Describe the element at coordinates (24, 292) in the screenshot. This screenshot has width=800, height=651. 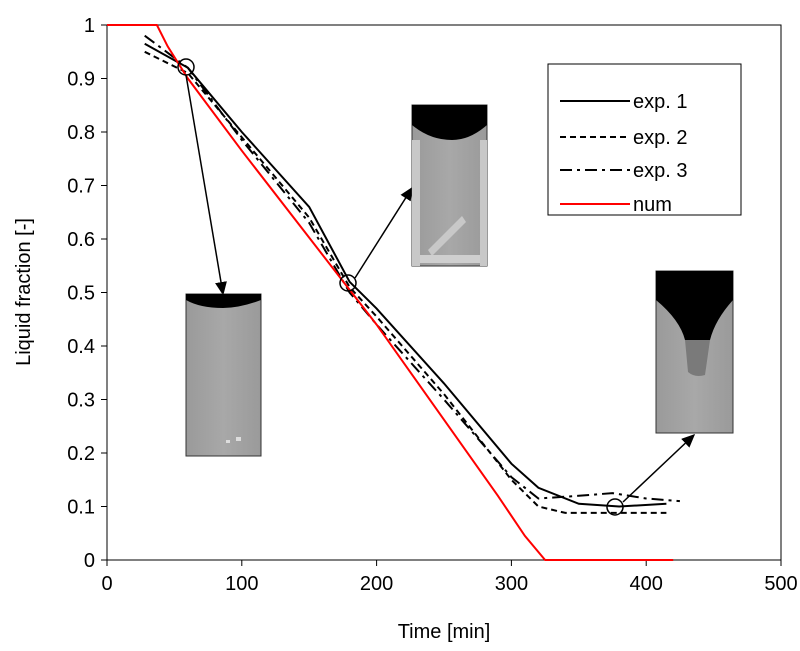
I see `y-axis-label: Liquid fraction [-]` at that location.